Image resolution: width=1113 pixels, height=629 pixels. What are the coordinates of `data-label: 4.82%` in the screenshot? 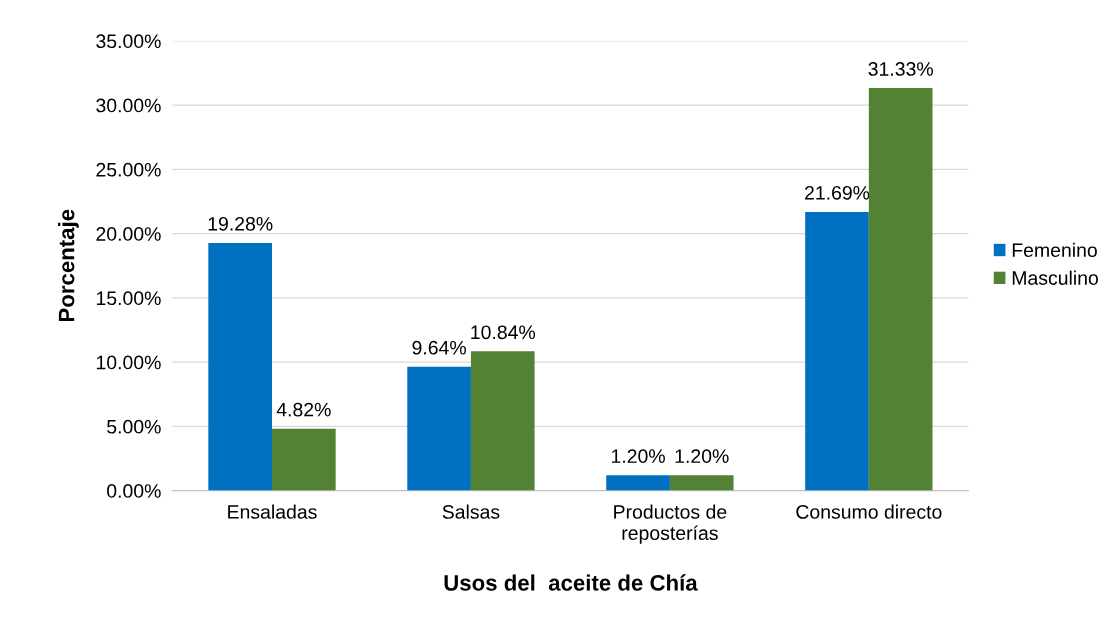 It's located at (303, 409).